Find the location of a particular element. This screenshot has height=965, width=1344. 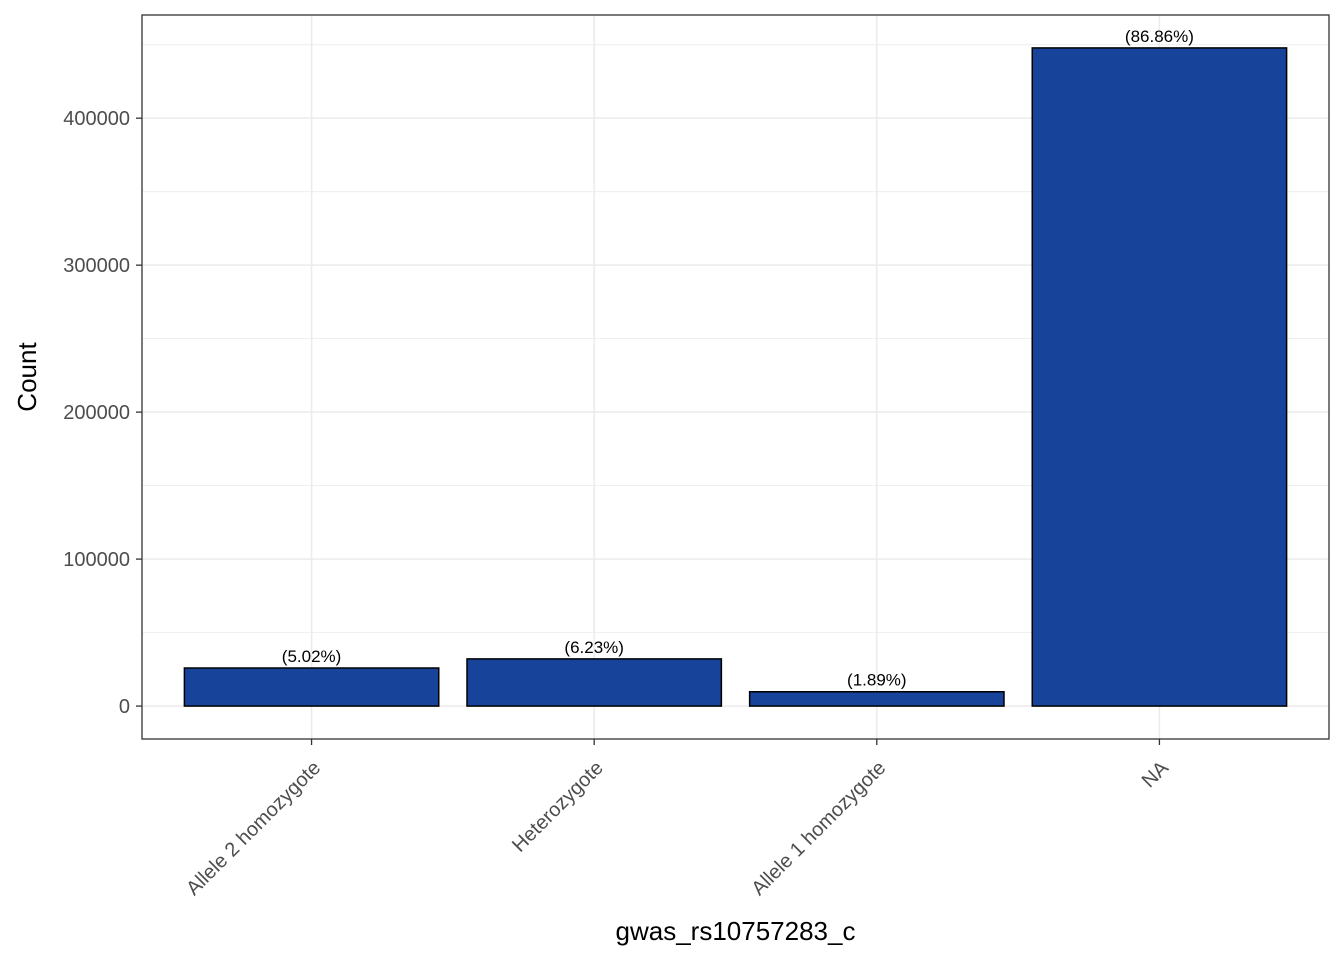

bar-label-2: (1.89%) is located at coordinates (877, 680).